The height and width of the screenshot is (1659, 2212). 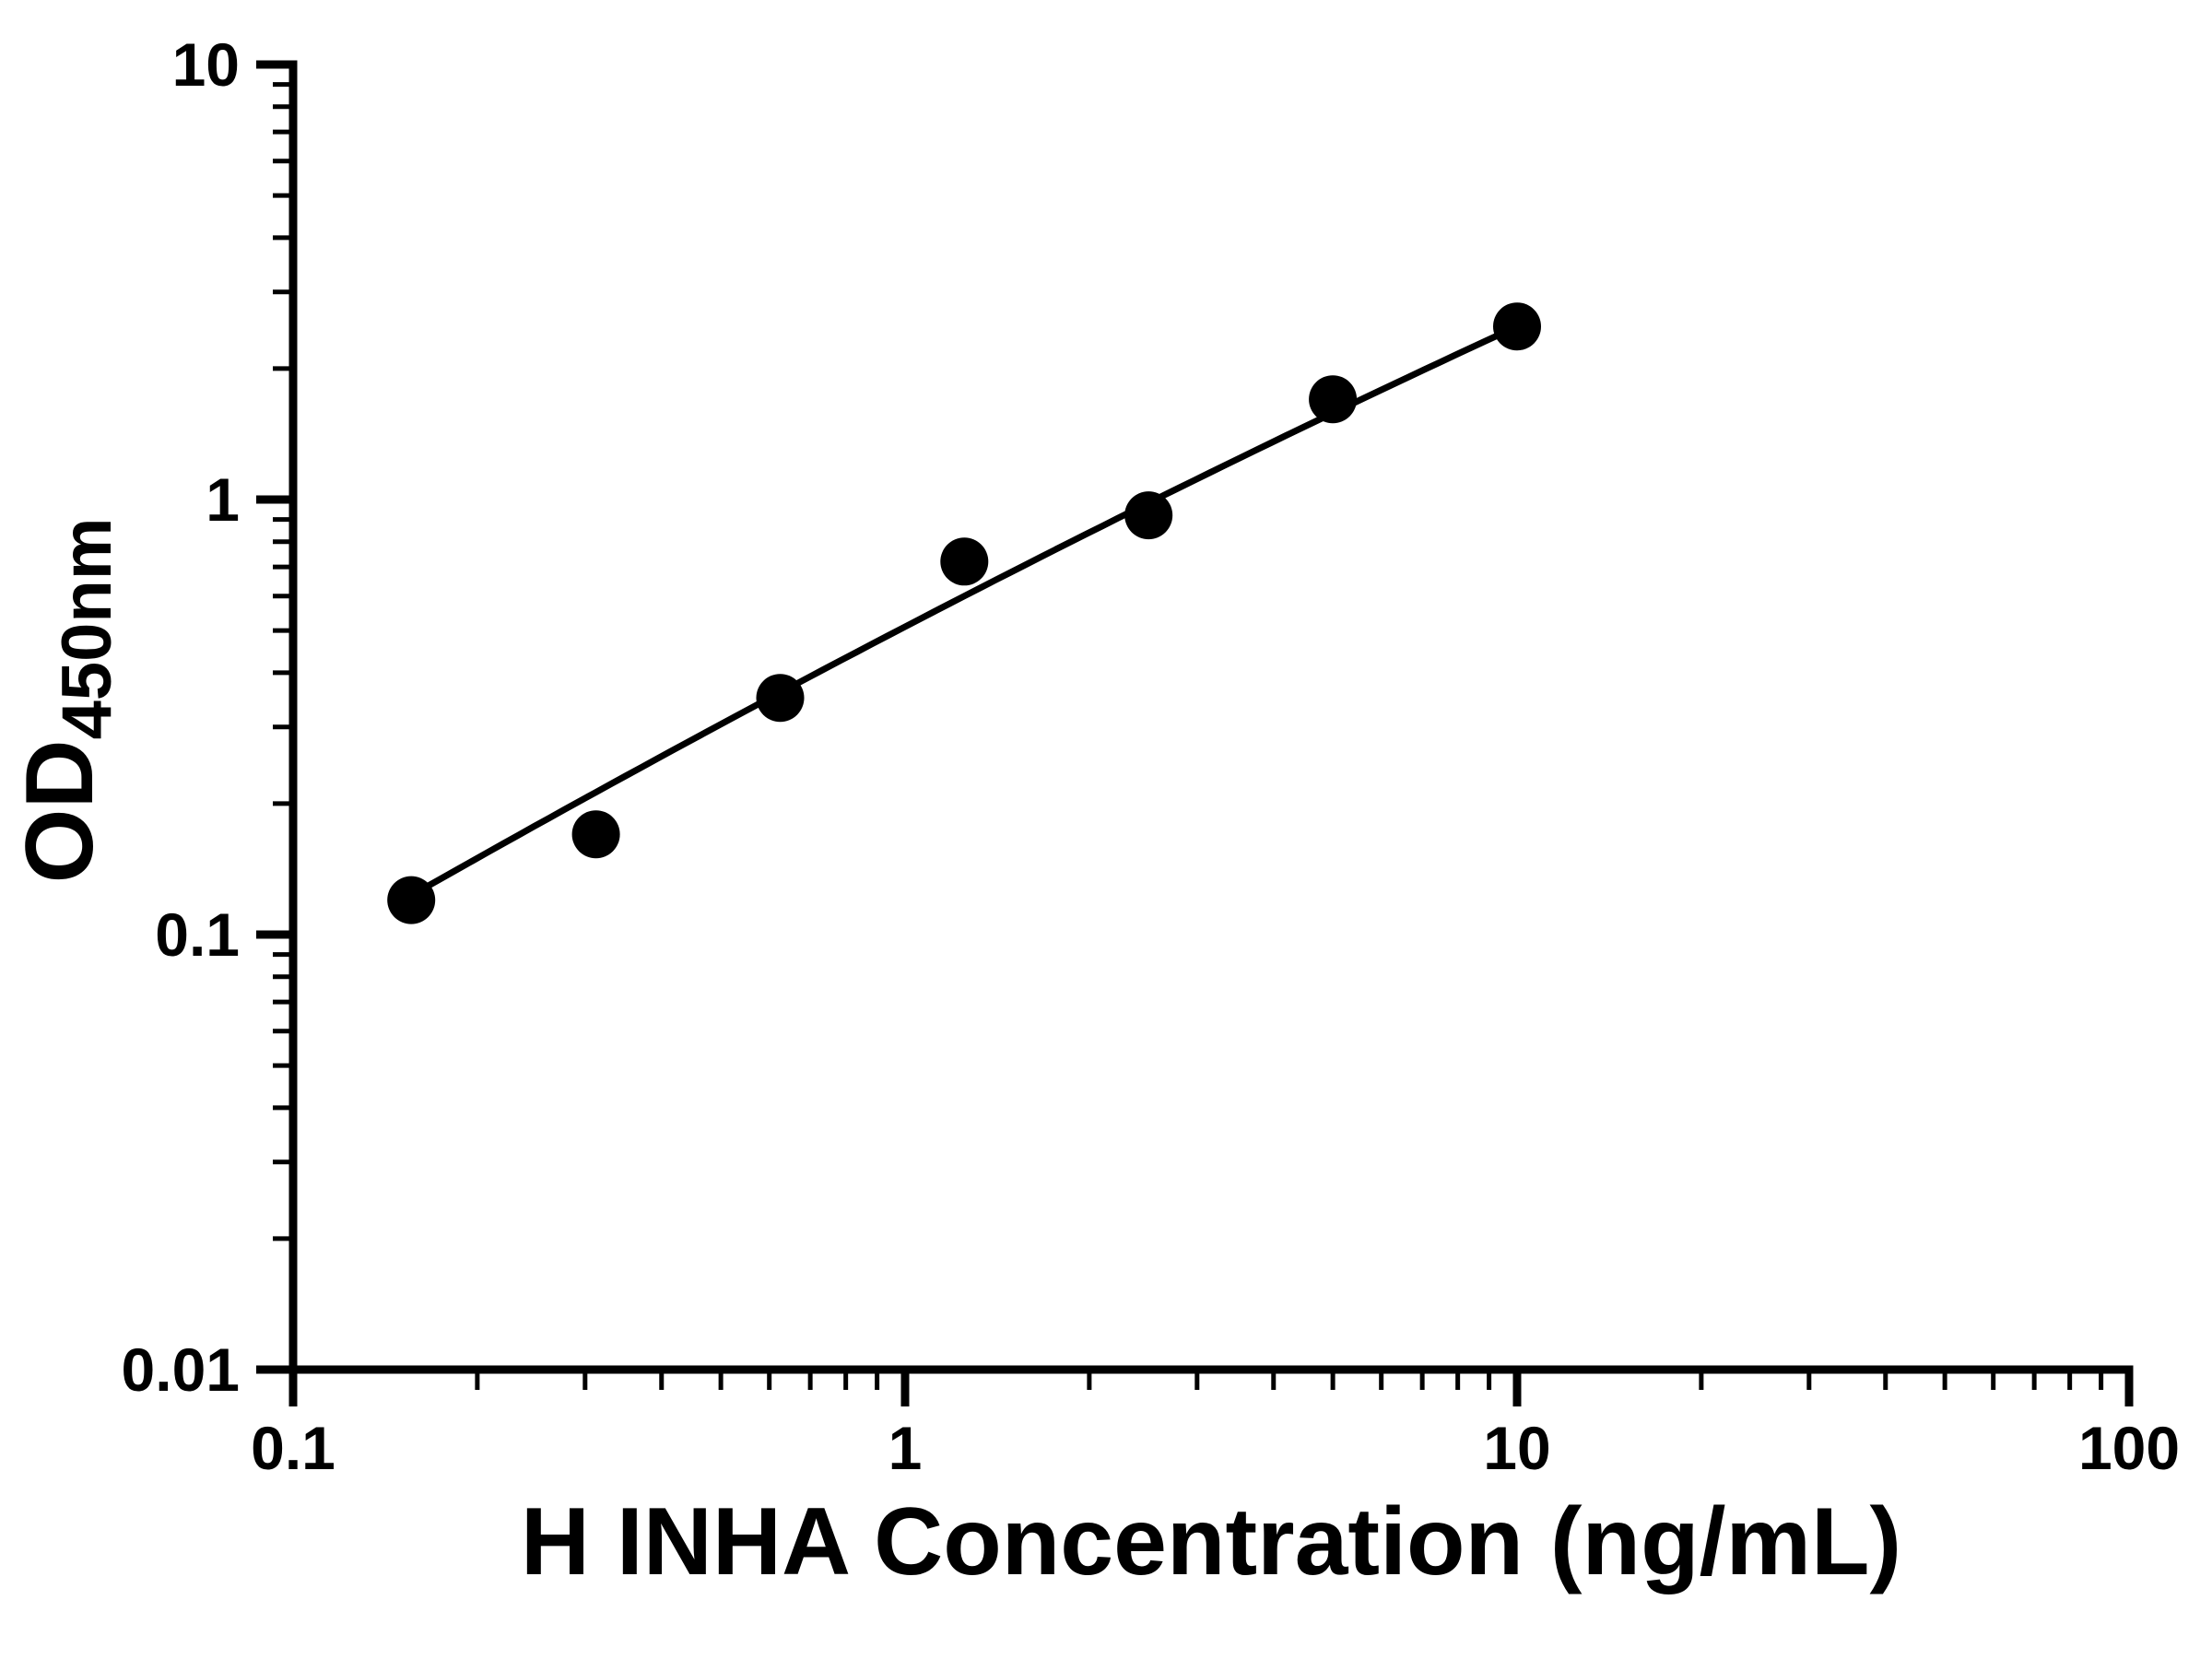 I want to click on x-axis-title: H INHA Concentration (ng/mL), so click(x=1211, y=1541).